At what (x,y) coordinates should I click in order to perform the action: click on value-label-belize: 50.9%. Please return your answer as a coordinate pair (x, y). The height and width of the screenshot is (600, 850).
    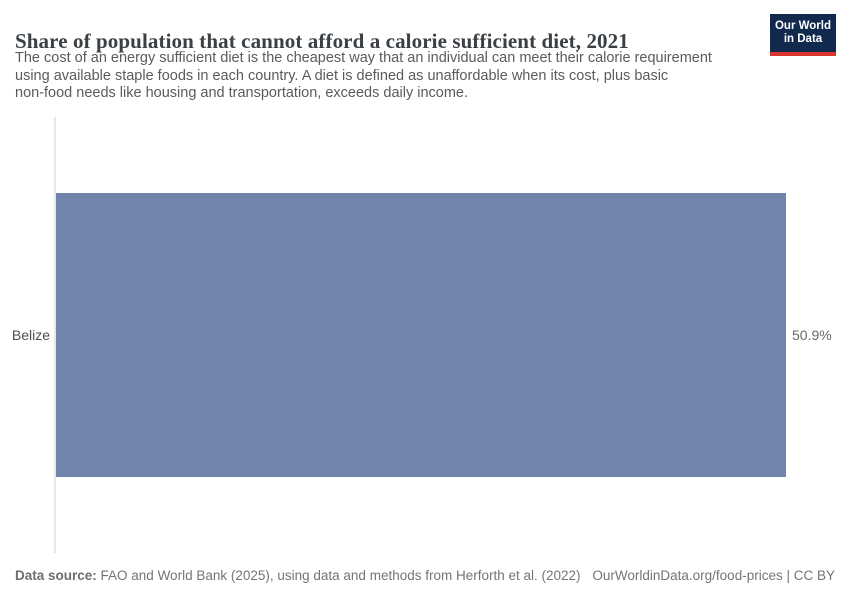
    Looking at the image, I should click on (812, 335).